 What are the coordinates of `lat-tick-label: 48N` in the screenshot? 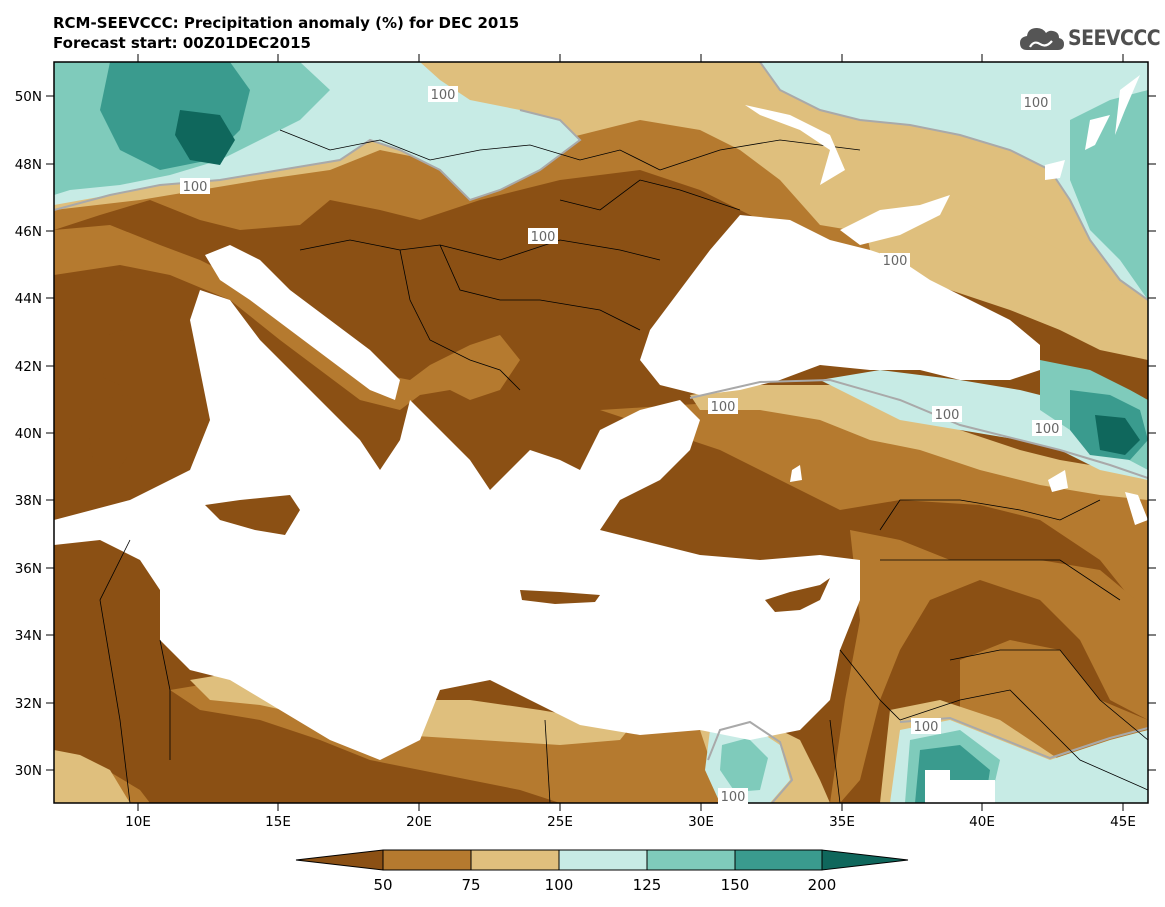 It's located at (28, 165).